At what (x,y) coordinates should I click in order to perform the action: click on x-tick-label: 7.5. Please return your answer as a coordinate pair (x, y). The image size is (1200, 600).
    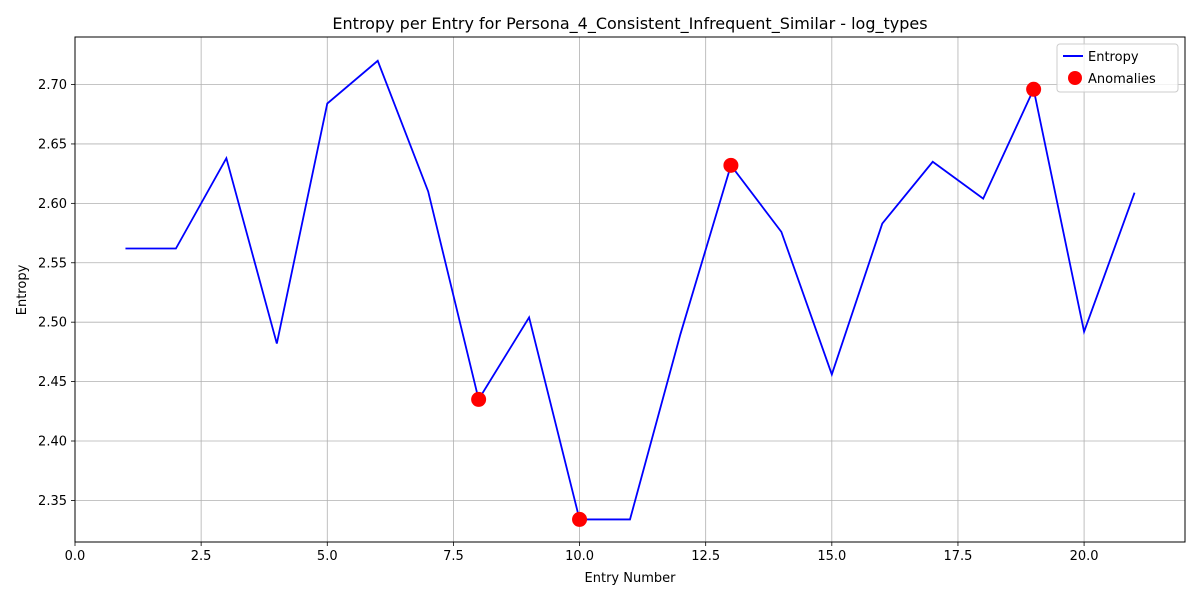
    Looking at the image, I should click on (453, 556).